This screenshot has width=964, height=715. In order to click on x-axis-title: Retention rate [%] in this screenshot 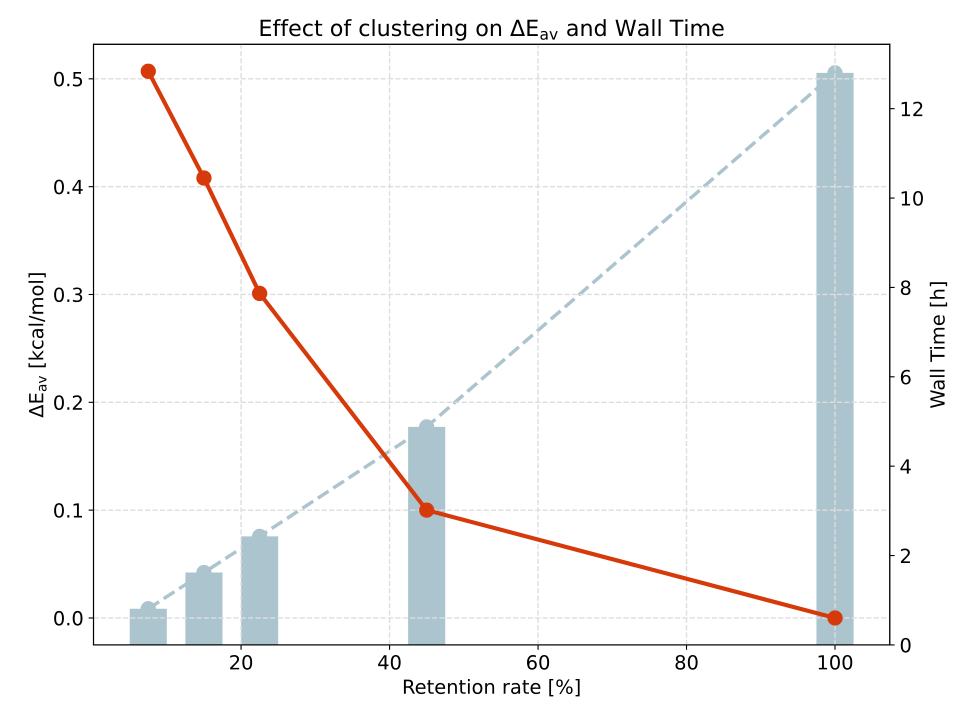, I will do `click(492, 687)`.